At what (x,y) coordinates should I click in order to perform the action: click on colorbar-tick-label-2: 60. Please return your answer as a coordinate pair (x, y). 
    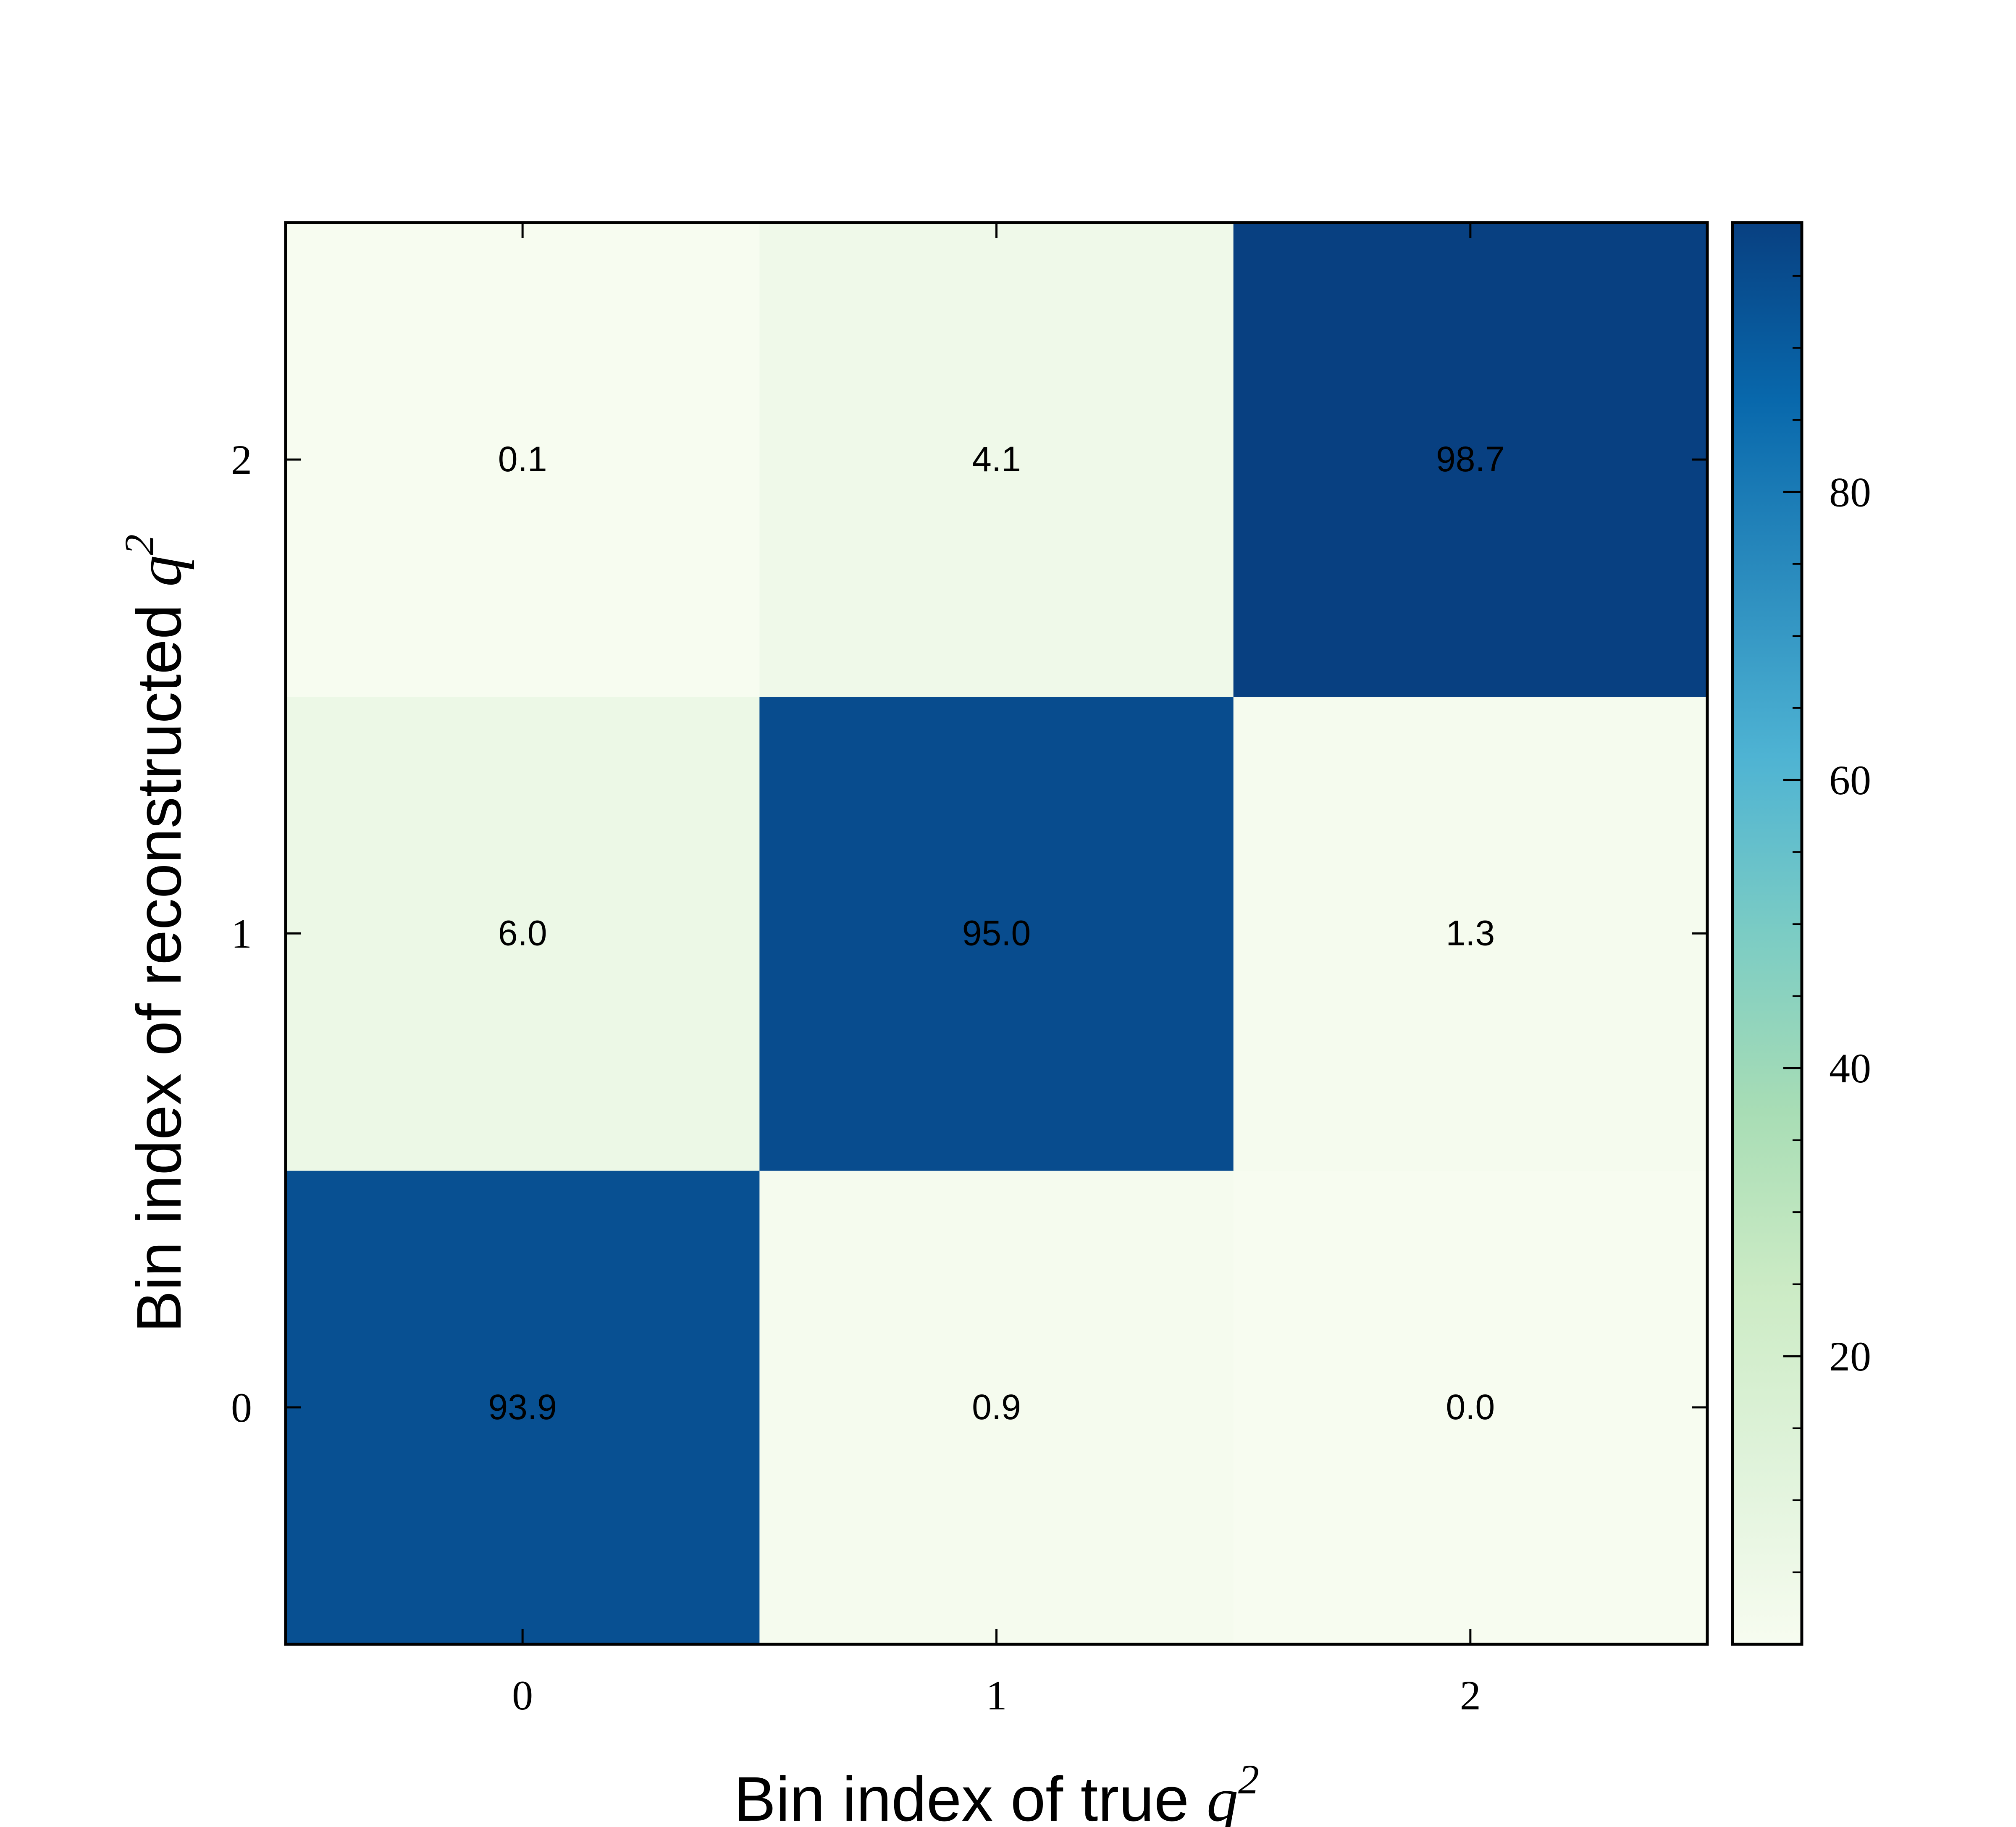
    Looking at the image, I should click on (1850, 780).